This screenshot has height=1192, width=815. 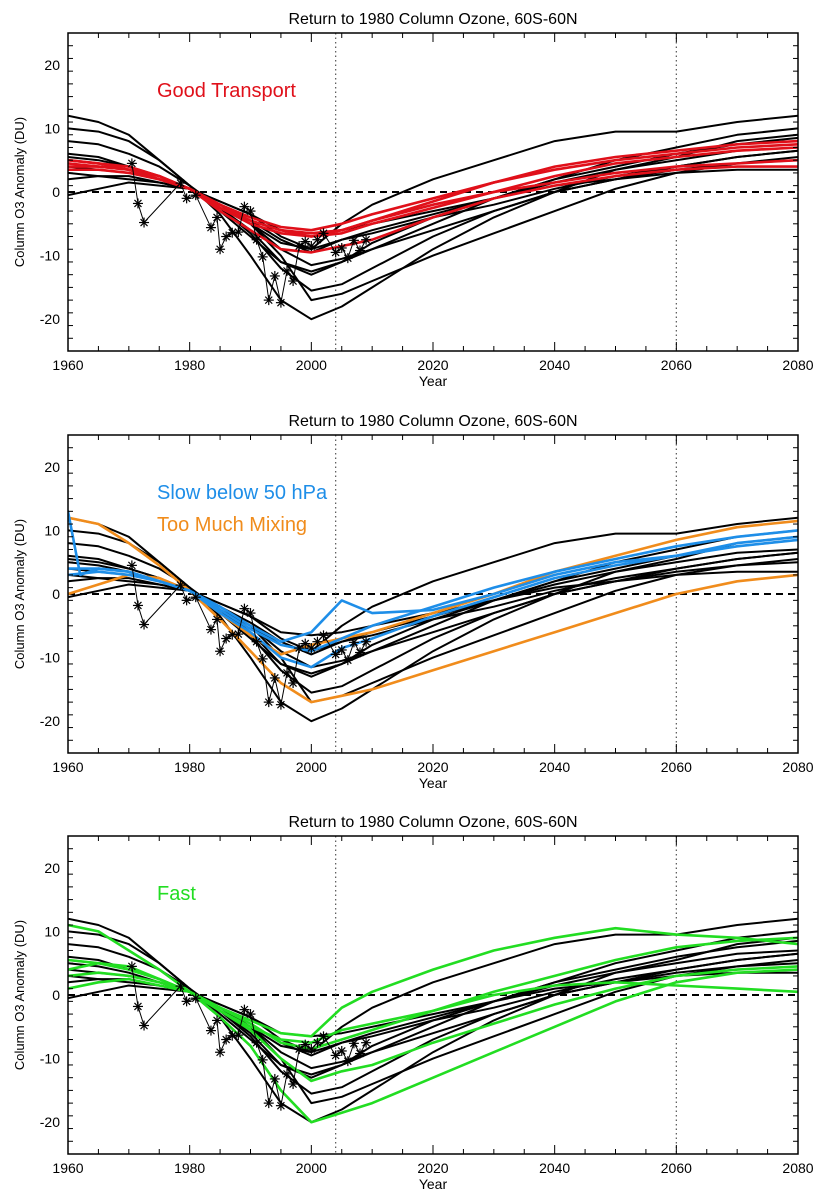 What do you see at coordinates (676, 767) in the screenshot?
I see `x-tick-label: 2060` at bounding box center [676, 767].